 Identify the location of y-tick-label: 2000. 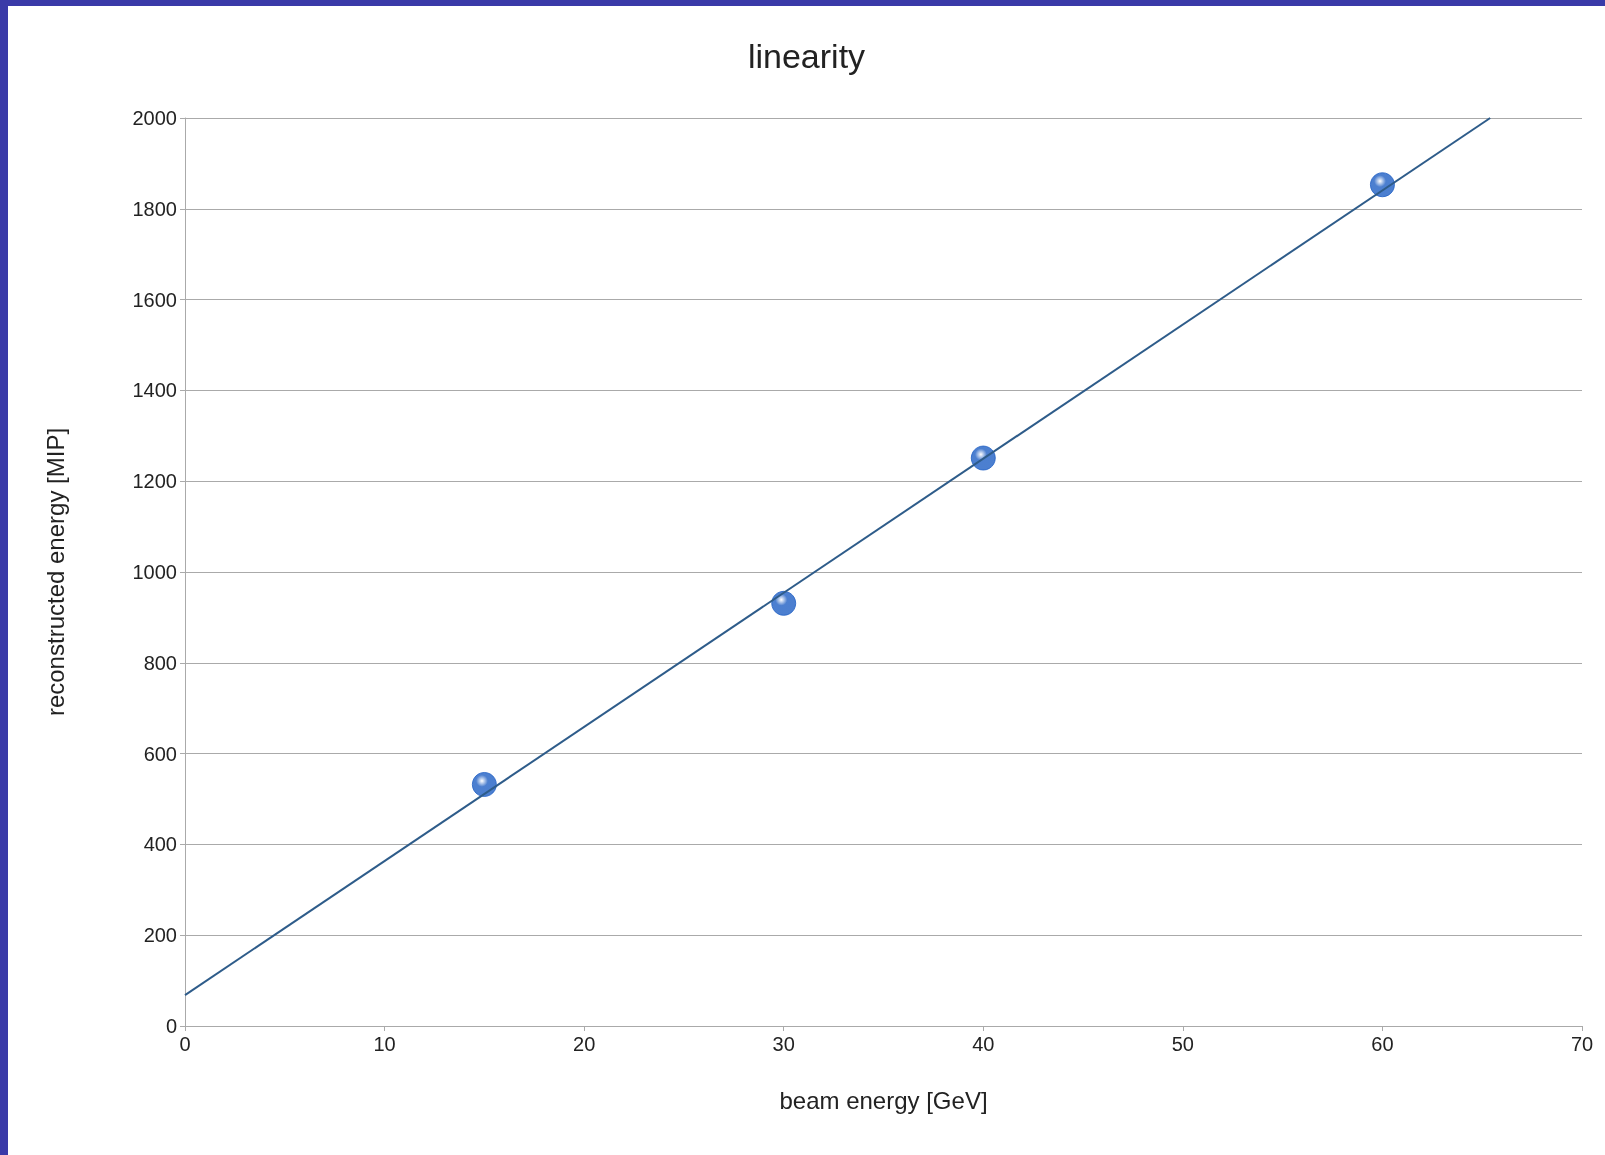
(154, 118).